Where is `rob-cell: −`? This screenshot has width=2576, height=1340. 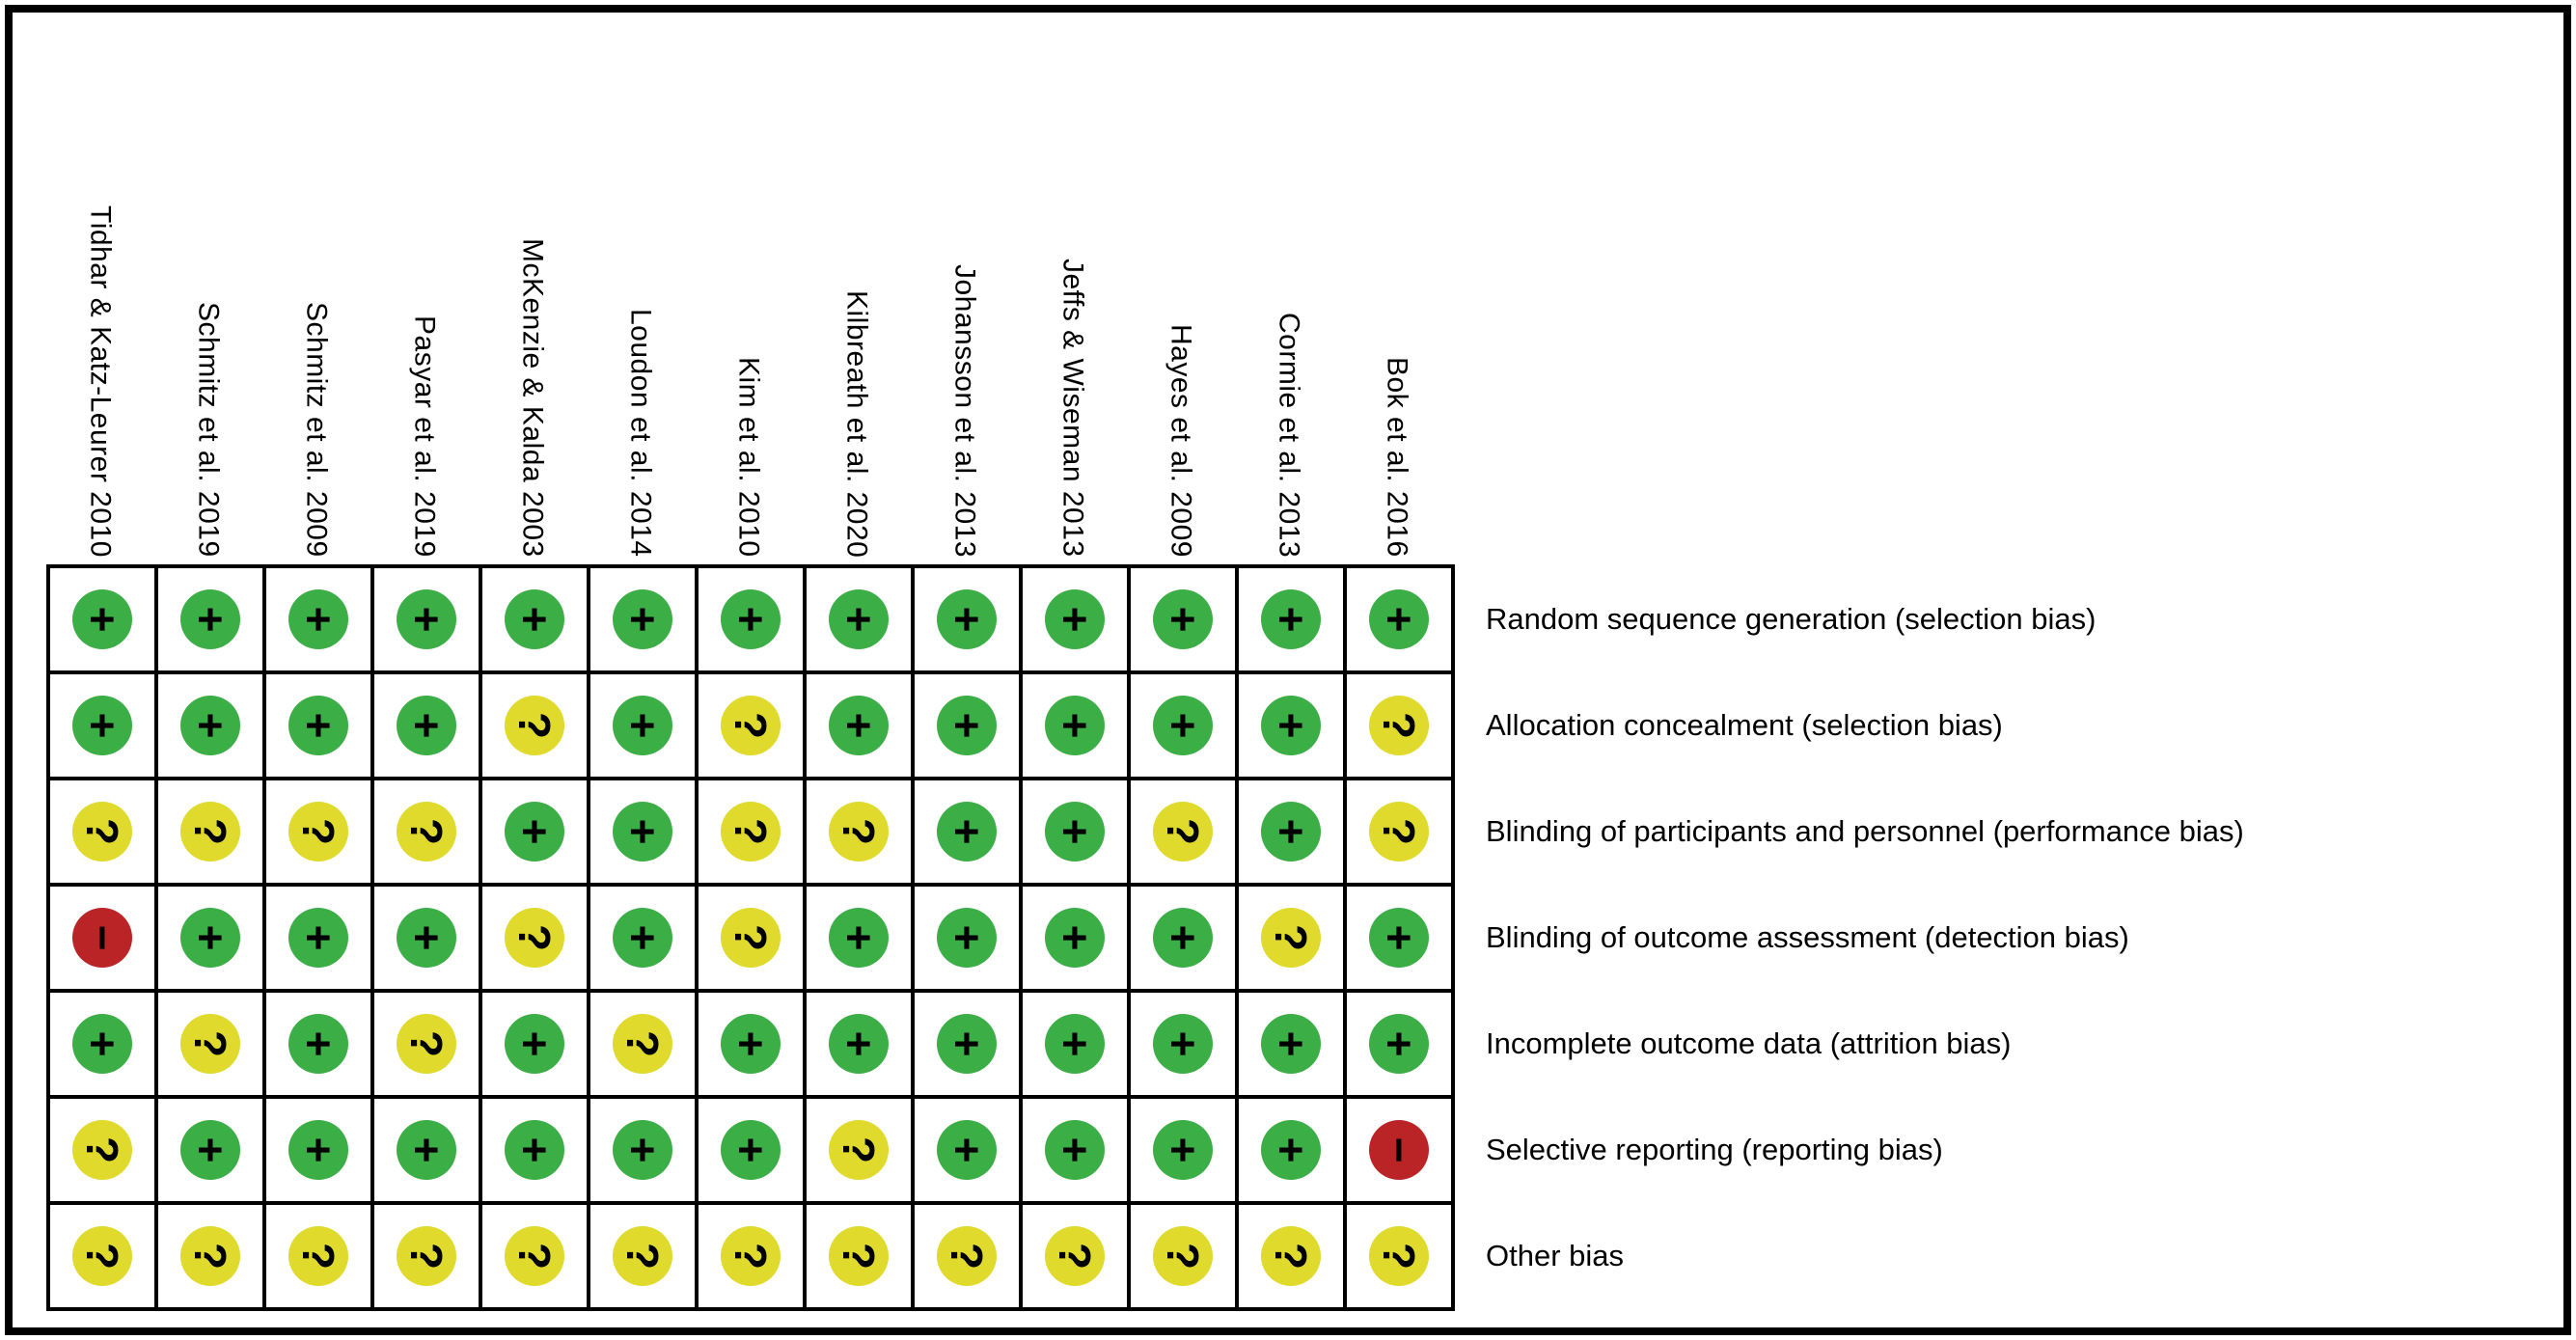
rob-cell: − is located at coordinates (102, 938).